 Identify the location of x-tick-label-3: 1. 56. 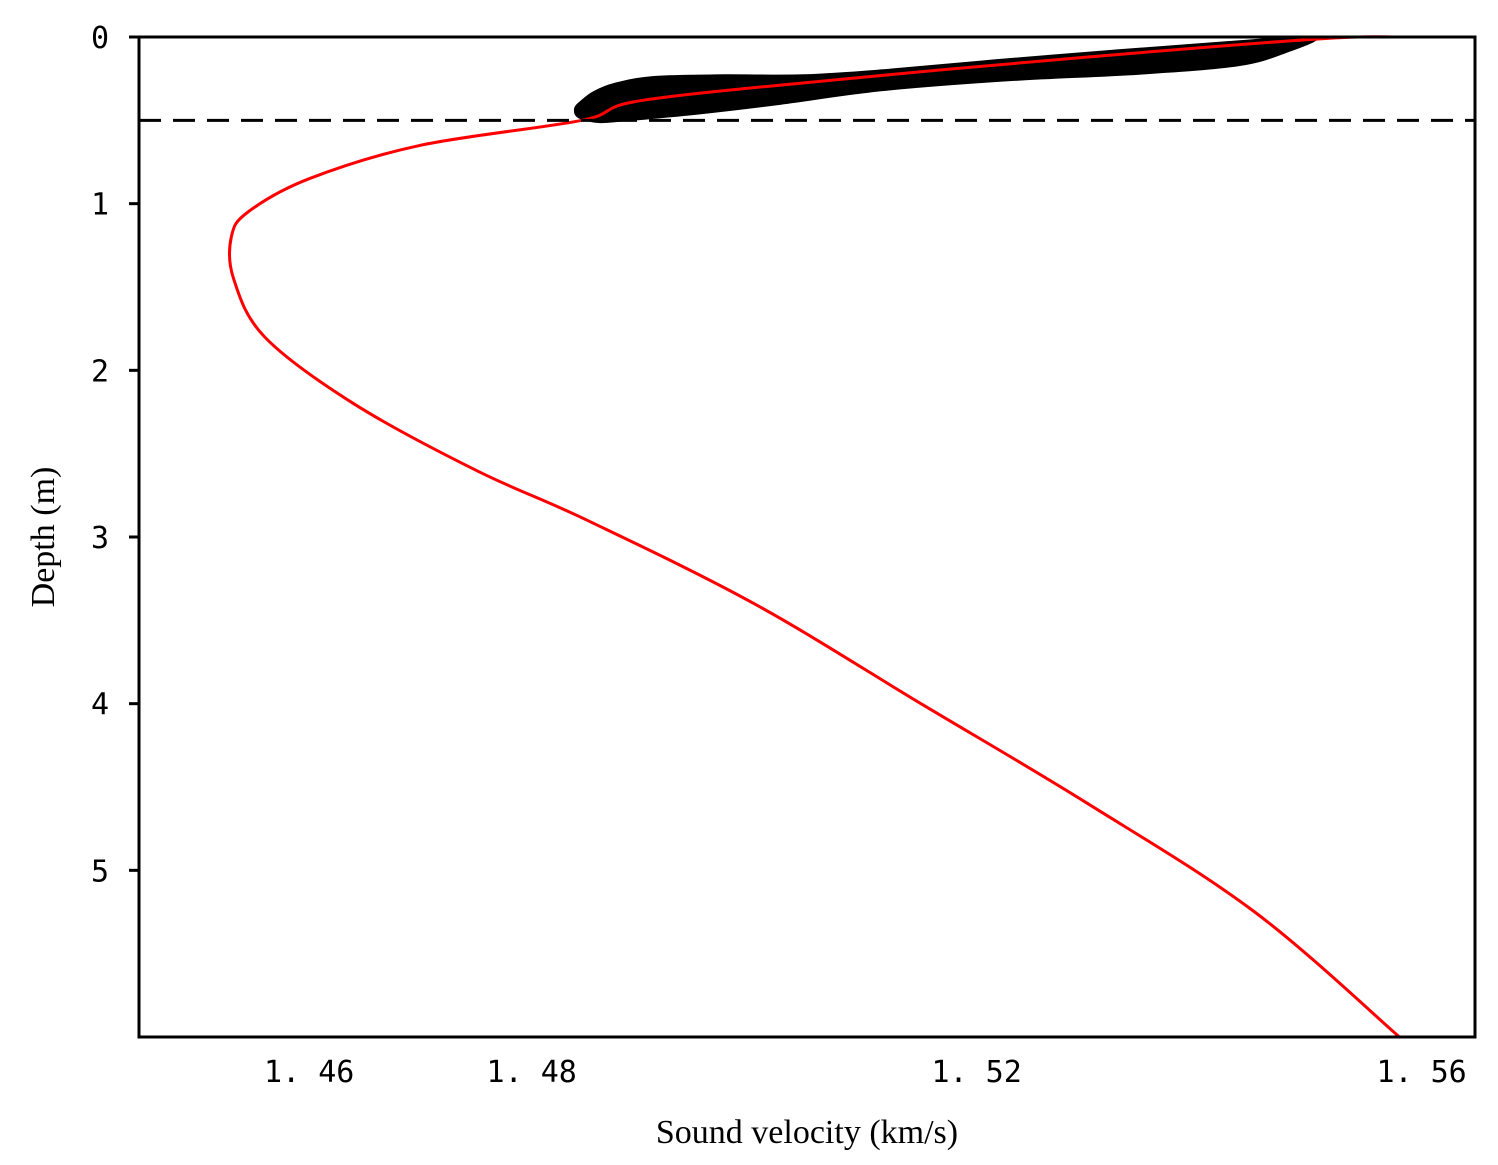
(1421, 1072).